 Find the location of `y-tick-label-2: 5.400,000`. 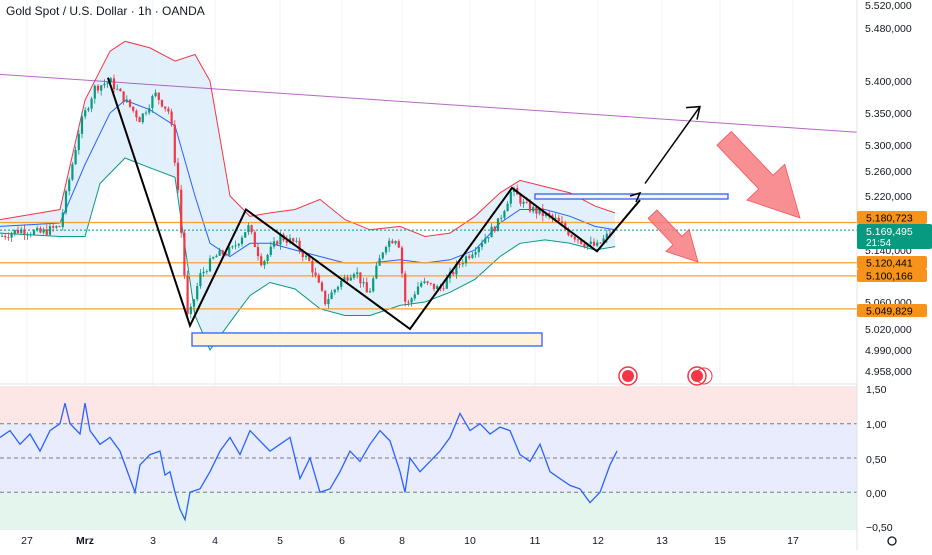

y-tick-label-2: 5.400,000 is located at coordinates (888, 82).